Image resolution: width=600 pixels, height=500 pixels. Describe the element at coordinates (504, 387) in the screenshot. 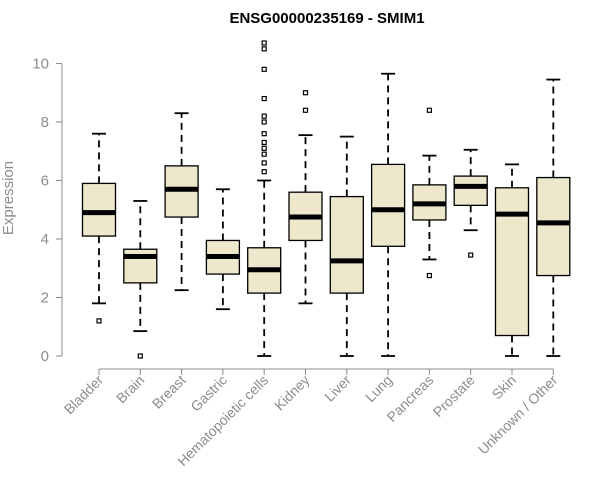

I see `x-tick-label: Skin` at that location.